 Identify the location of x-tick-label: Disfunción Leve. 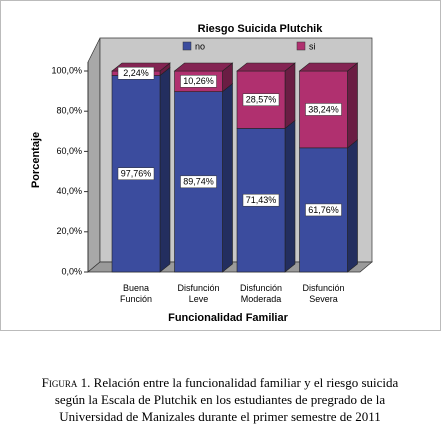
(198, 293).